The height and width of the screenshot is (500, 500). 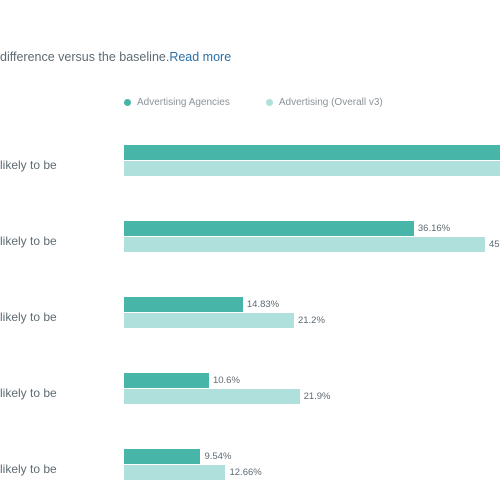 I want to click on legend-label-advertising-overall: Advertising (Overall v3), so click(x=330, y=102).